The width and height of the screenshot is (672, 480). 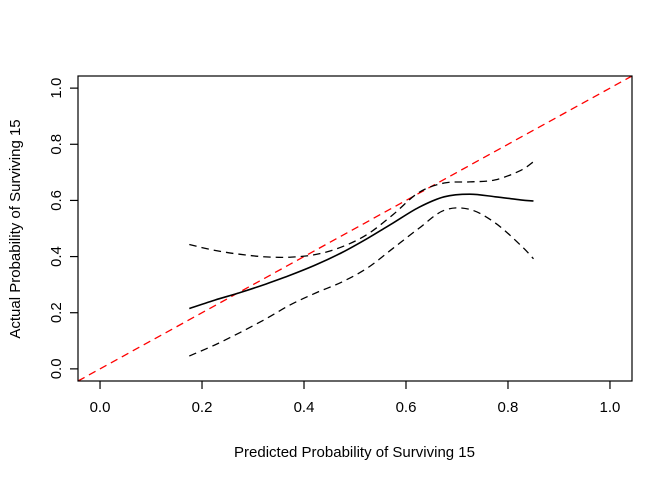 What do you see at coordinates (56, 368) in the screenshot?
I see `y-tick-label: 0.0` at bounding box center [56, 368].